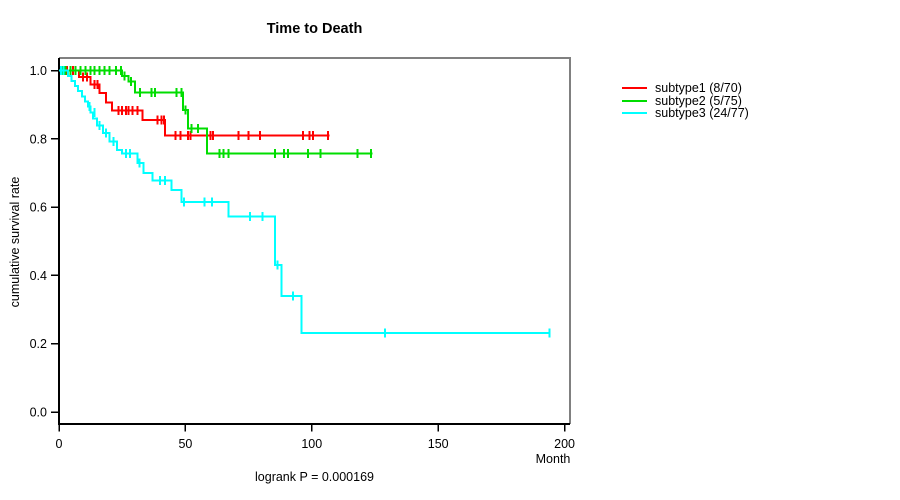  Describe the element at coordinates (311, 444) in the screenshot. I see `x-tick-label: 100` at that location.